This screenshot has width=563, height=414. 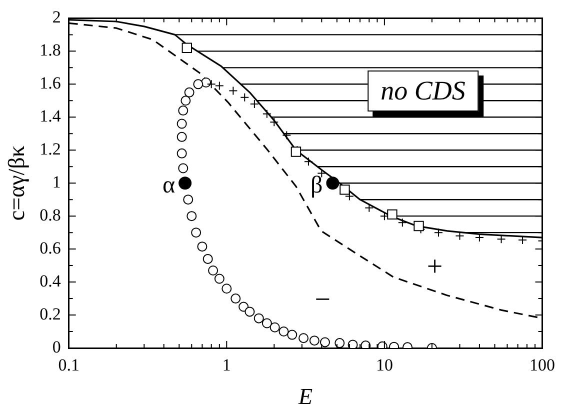 What do you see at coordinates (69, 365) in the screenshot?
I see `x-tick-label: 0.1` at bounding box center [69, 365].